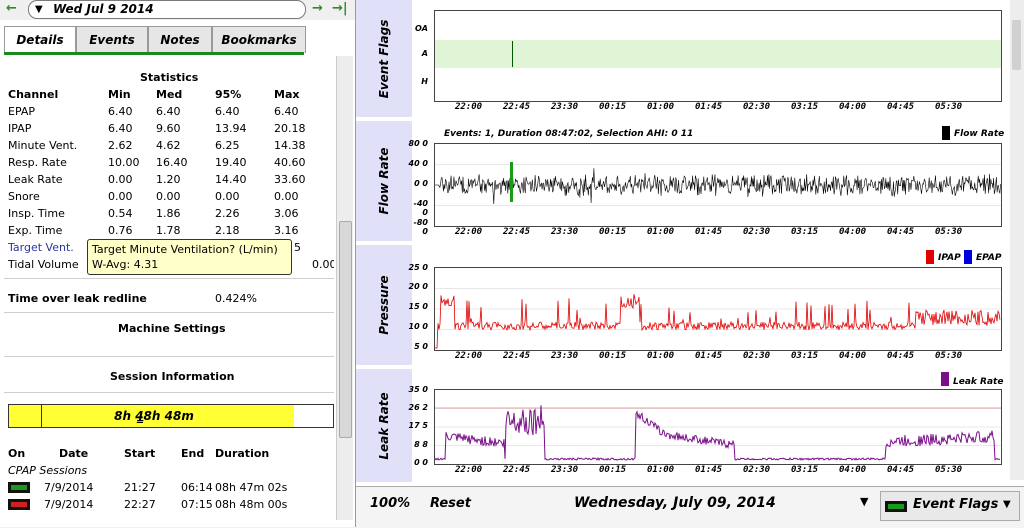 Image resolution: width=1024 pixels, height=528 pixels. I want to click on stat-cell: 13.94, so click(231, 128).